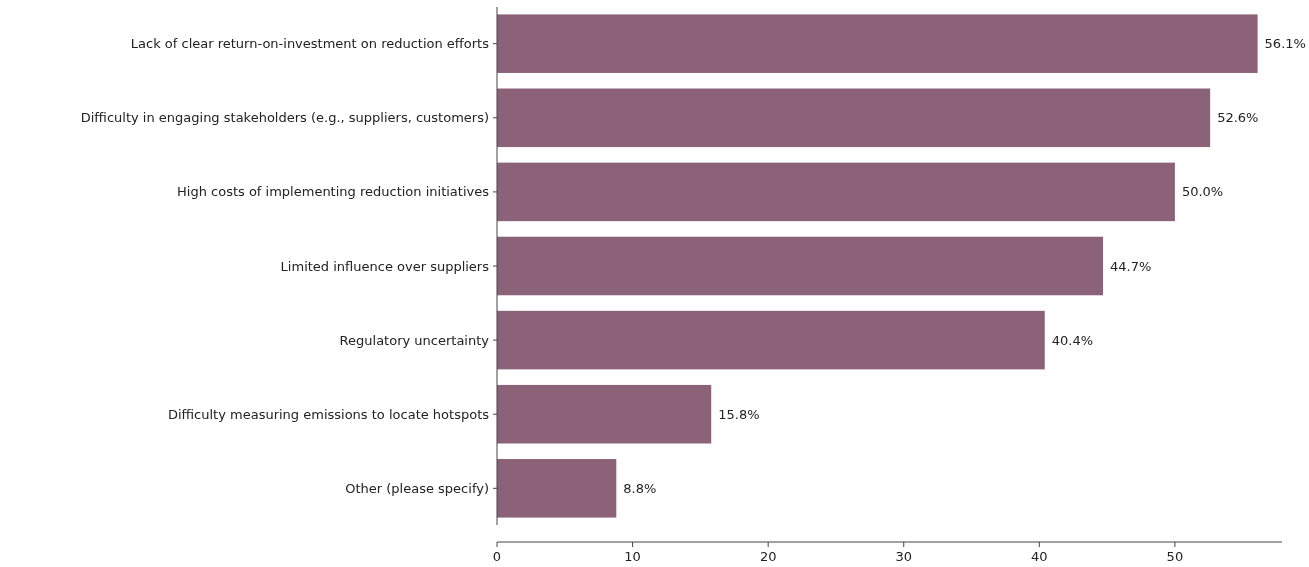  Describe the element at coordinates (1039, 556) in the screenshot. I see `x-tick-label: 40` at that location.